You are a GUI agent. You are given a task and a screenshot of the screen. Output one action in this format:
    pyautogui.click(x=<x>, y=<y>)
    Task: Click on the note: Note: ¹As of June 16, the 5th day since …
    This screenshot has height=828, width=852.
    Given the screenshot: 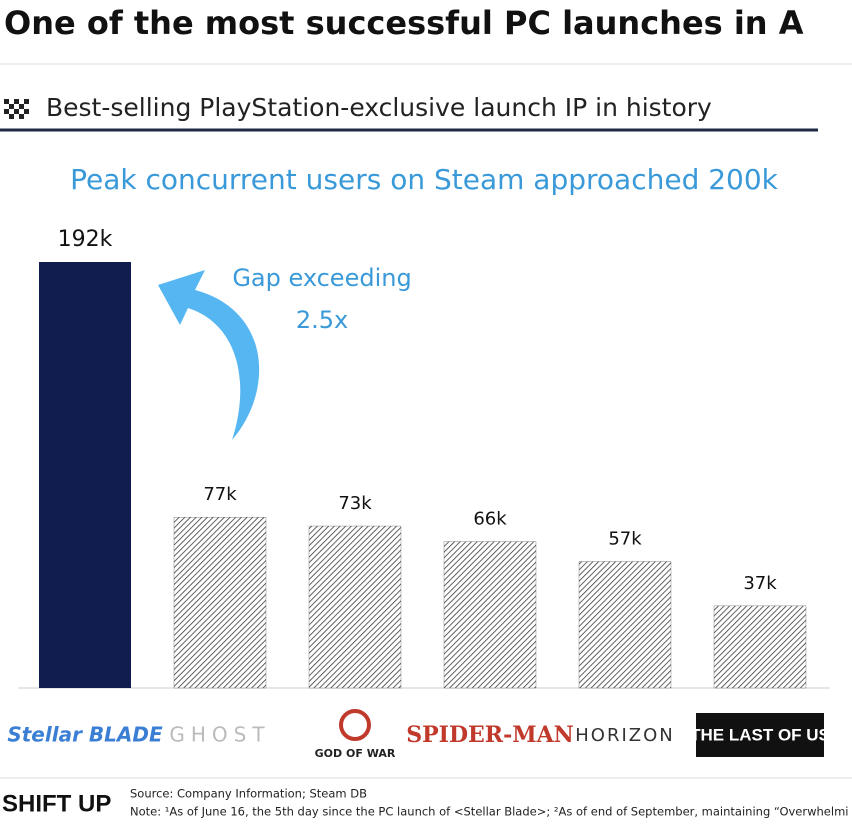 What is the action you would take?
    pyautogui.click(x=489, y=812)
    